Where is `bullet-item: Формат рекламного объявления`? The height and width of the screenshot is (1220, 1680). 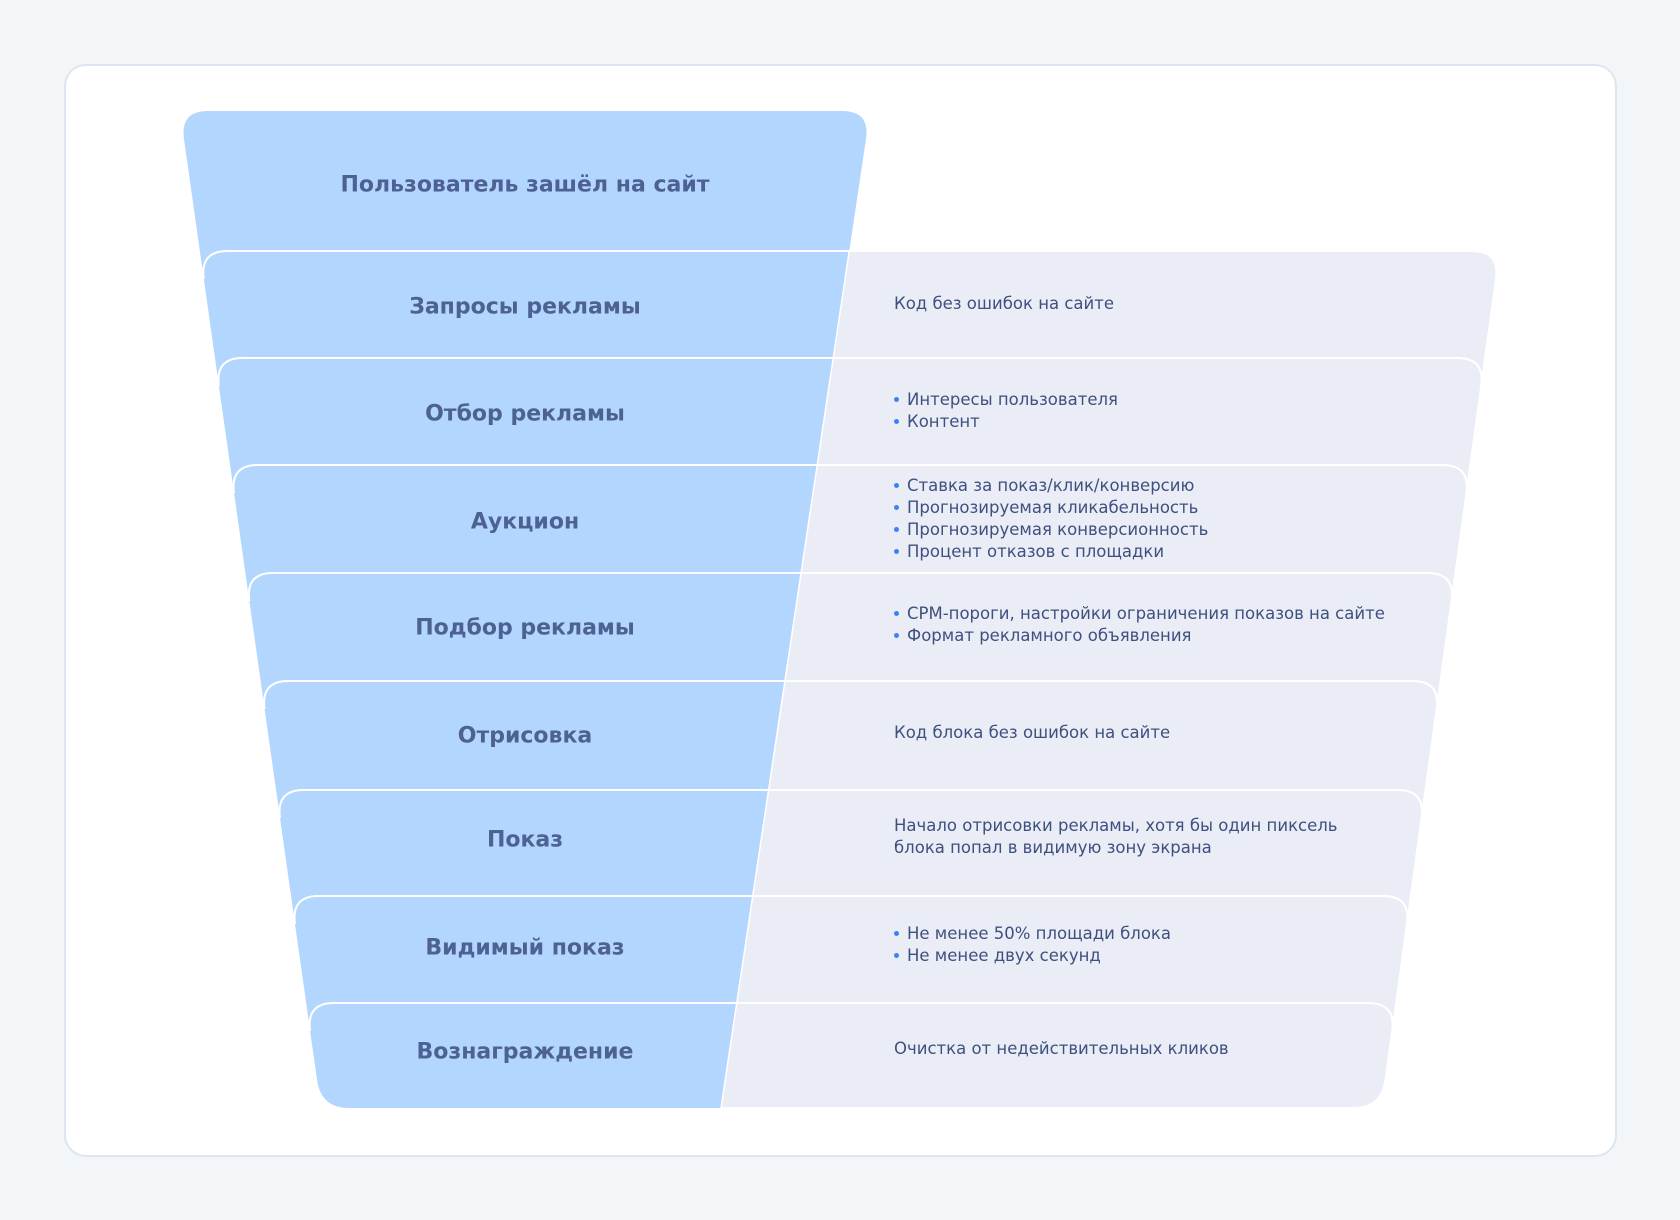 bullet-item: Формат рекламного объявления is located at coordinates (1139, 636).